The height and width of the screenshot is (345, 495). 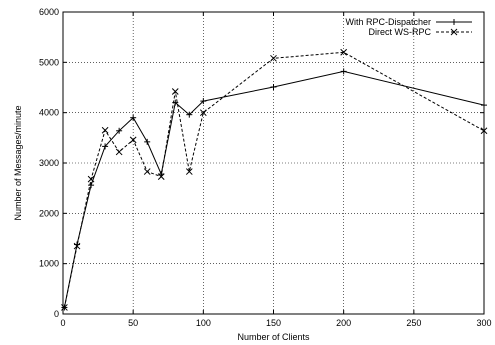 What do you see at coordinates (203, 323) in the screenshot?
I see `x-tick-label: 100` at bounding box center [203, 323].